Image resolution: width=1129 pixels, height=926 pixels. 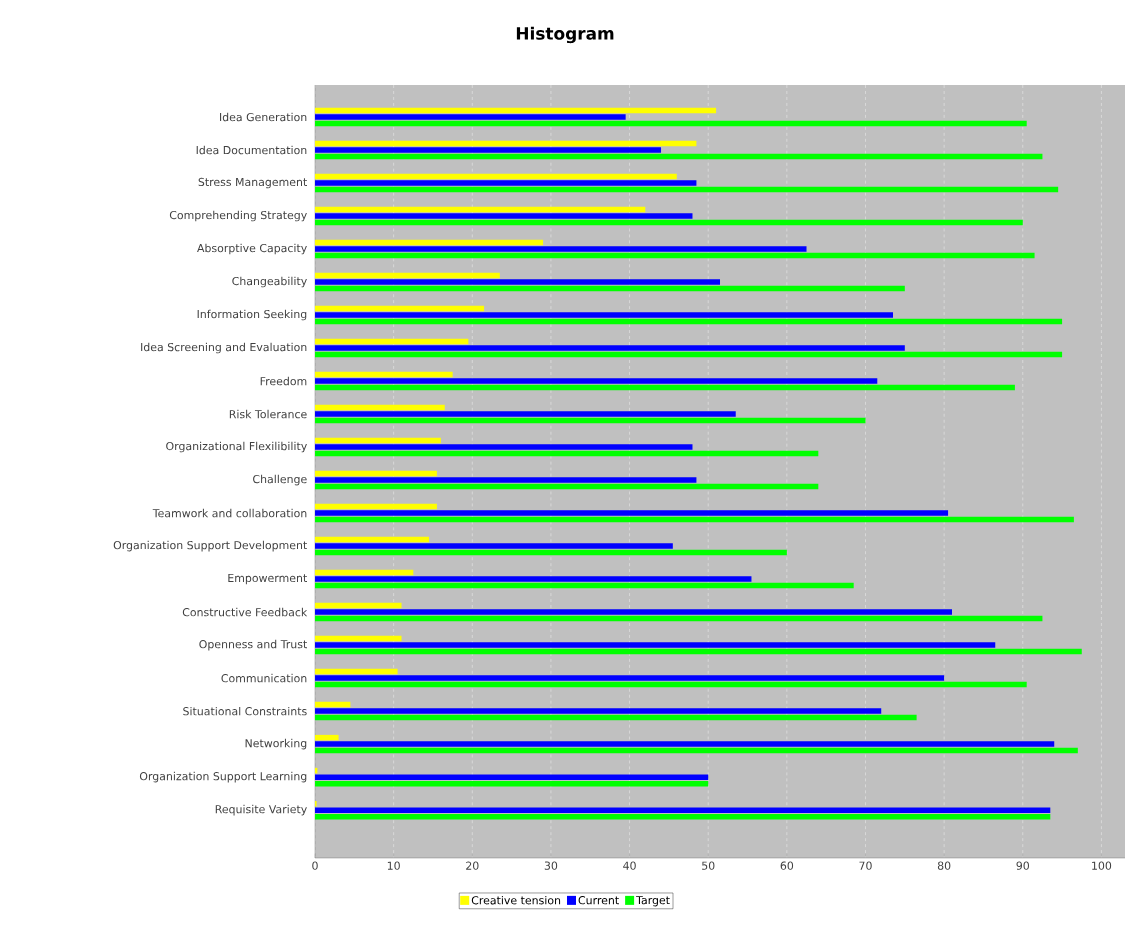 I want to click on y-tick-label: Idea Documentation, so click(x=251, y=150).